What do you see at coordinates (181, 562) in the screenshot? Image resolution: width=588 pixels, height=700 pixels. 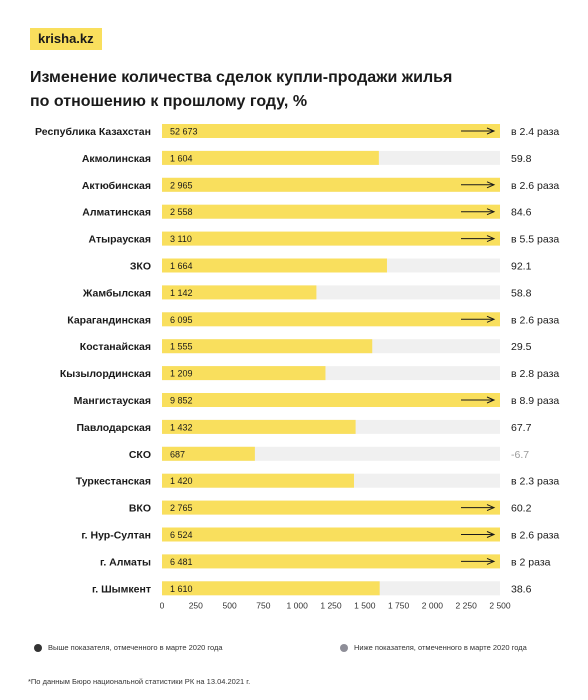 I see `bar-value-label: 6 481` at bounding box center [181, 562].